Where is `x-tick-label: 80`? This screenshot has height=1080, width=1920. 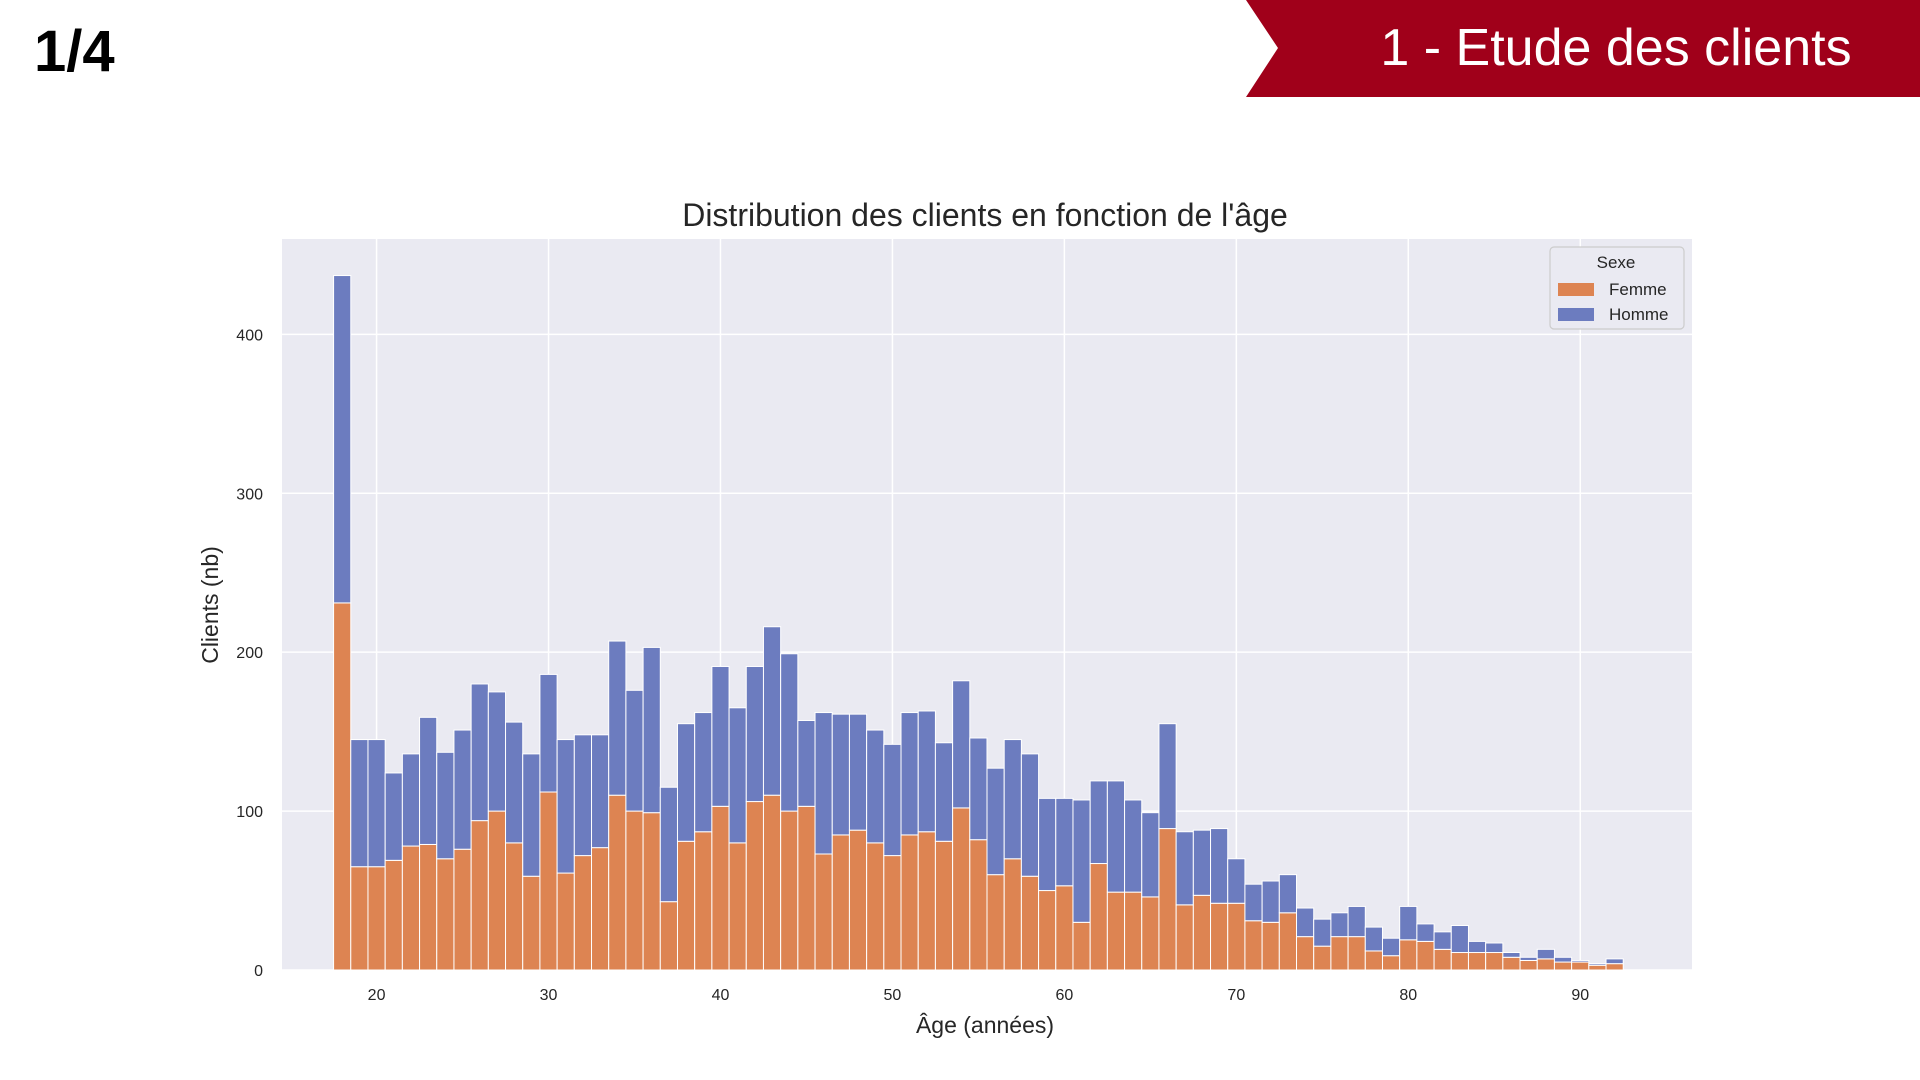 x-tick-label: 80 is located at coordinates (1408, 995).